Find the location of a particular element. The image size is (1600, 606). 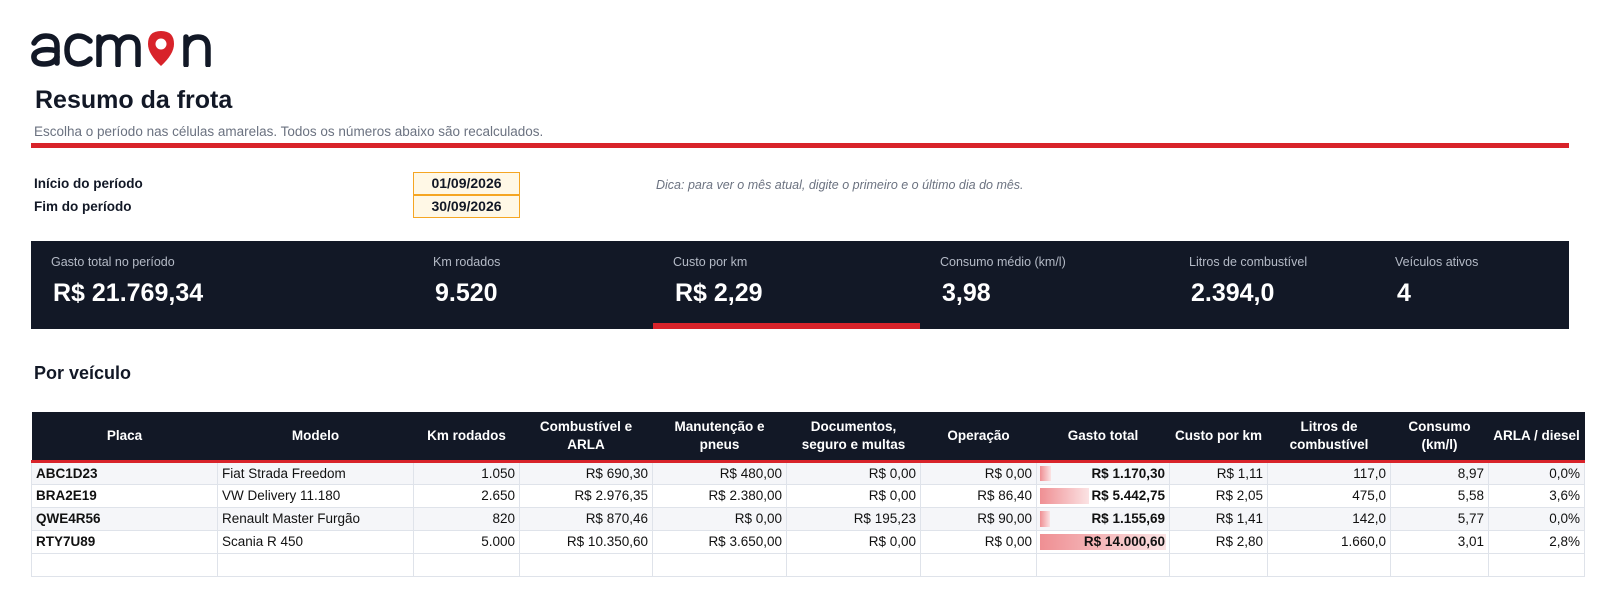

cell-total: R$ 14.000,60 is located at coordinates (1103, 541).